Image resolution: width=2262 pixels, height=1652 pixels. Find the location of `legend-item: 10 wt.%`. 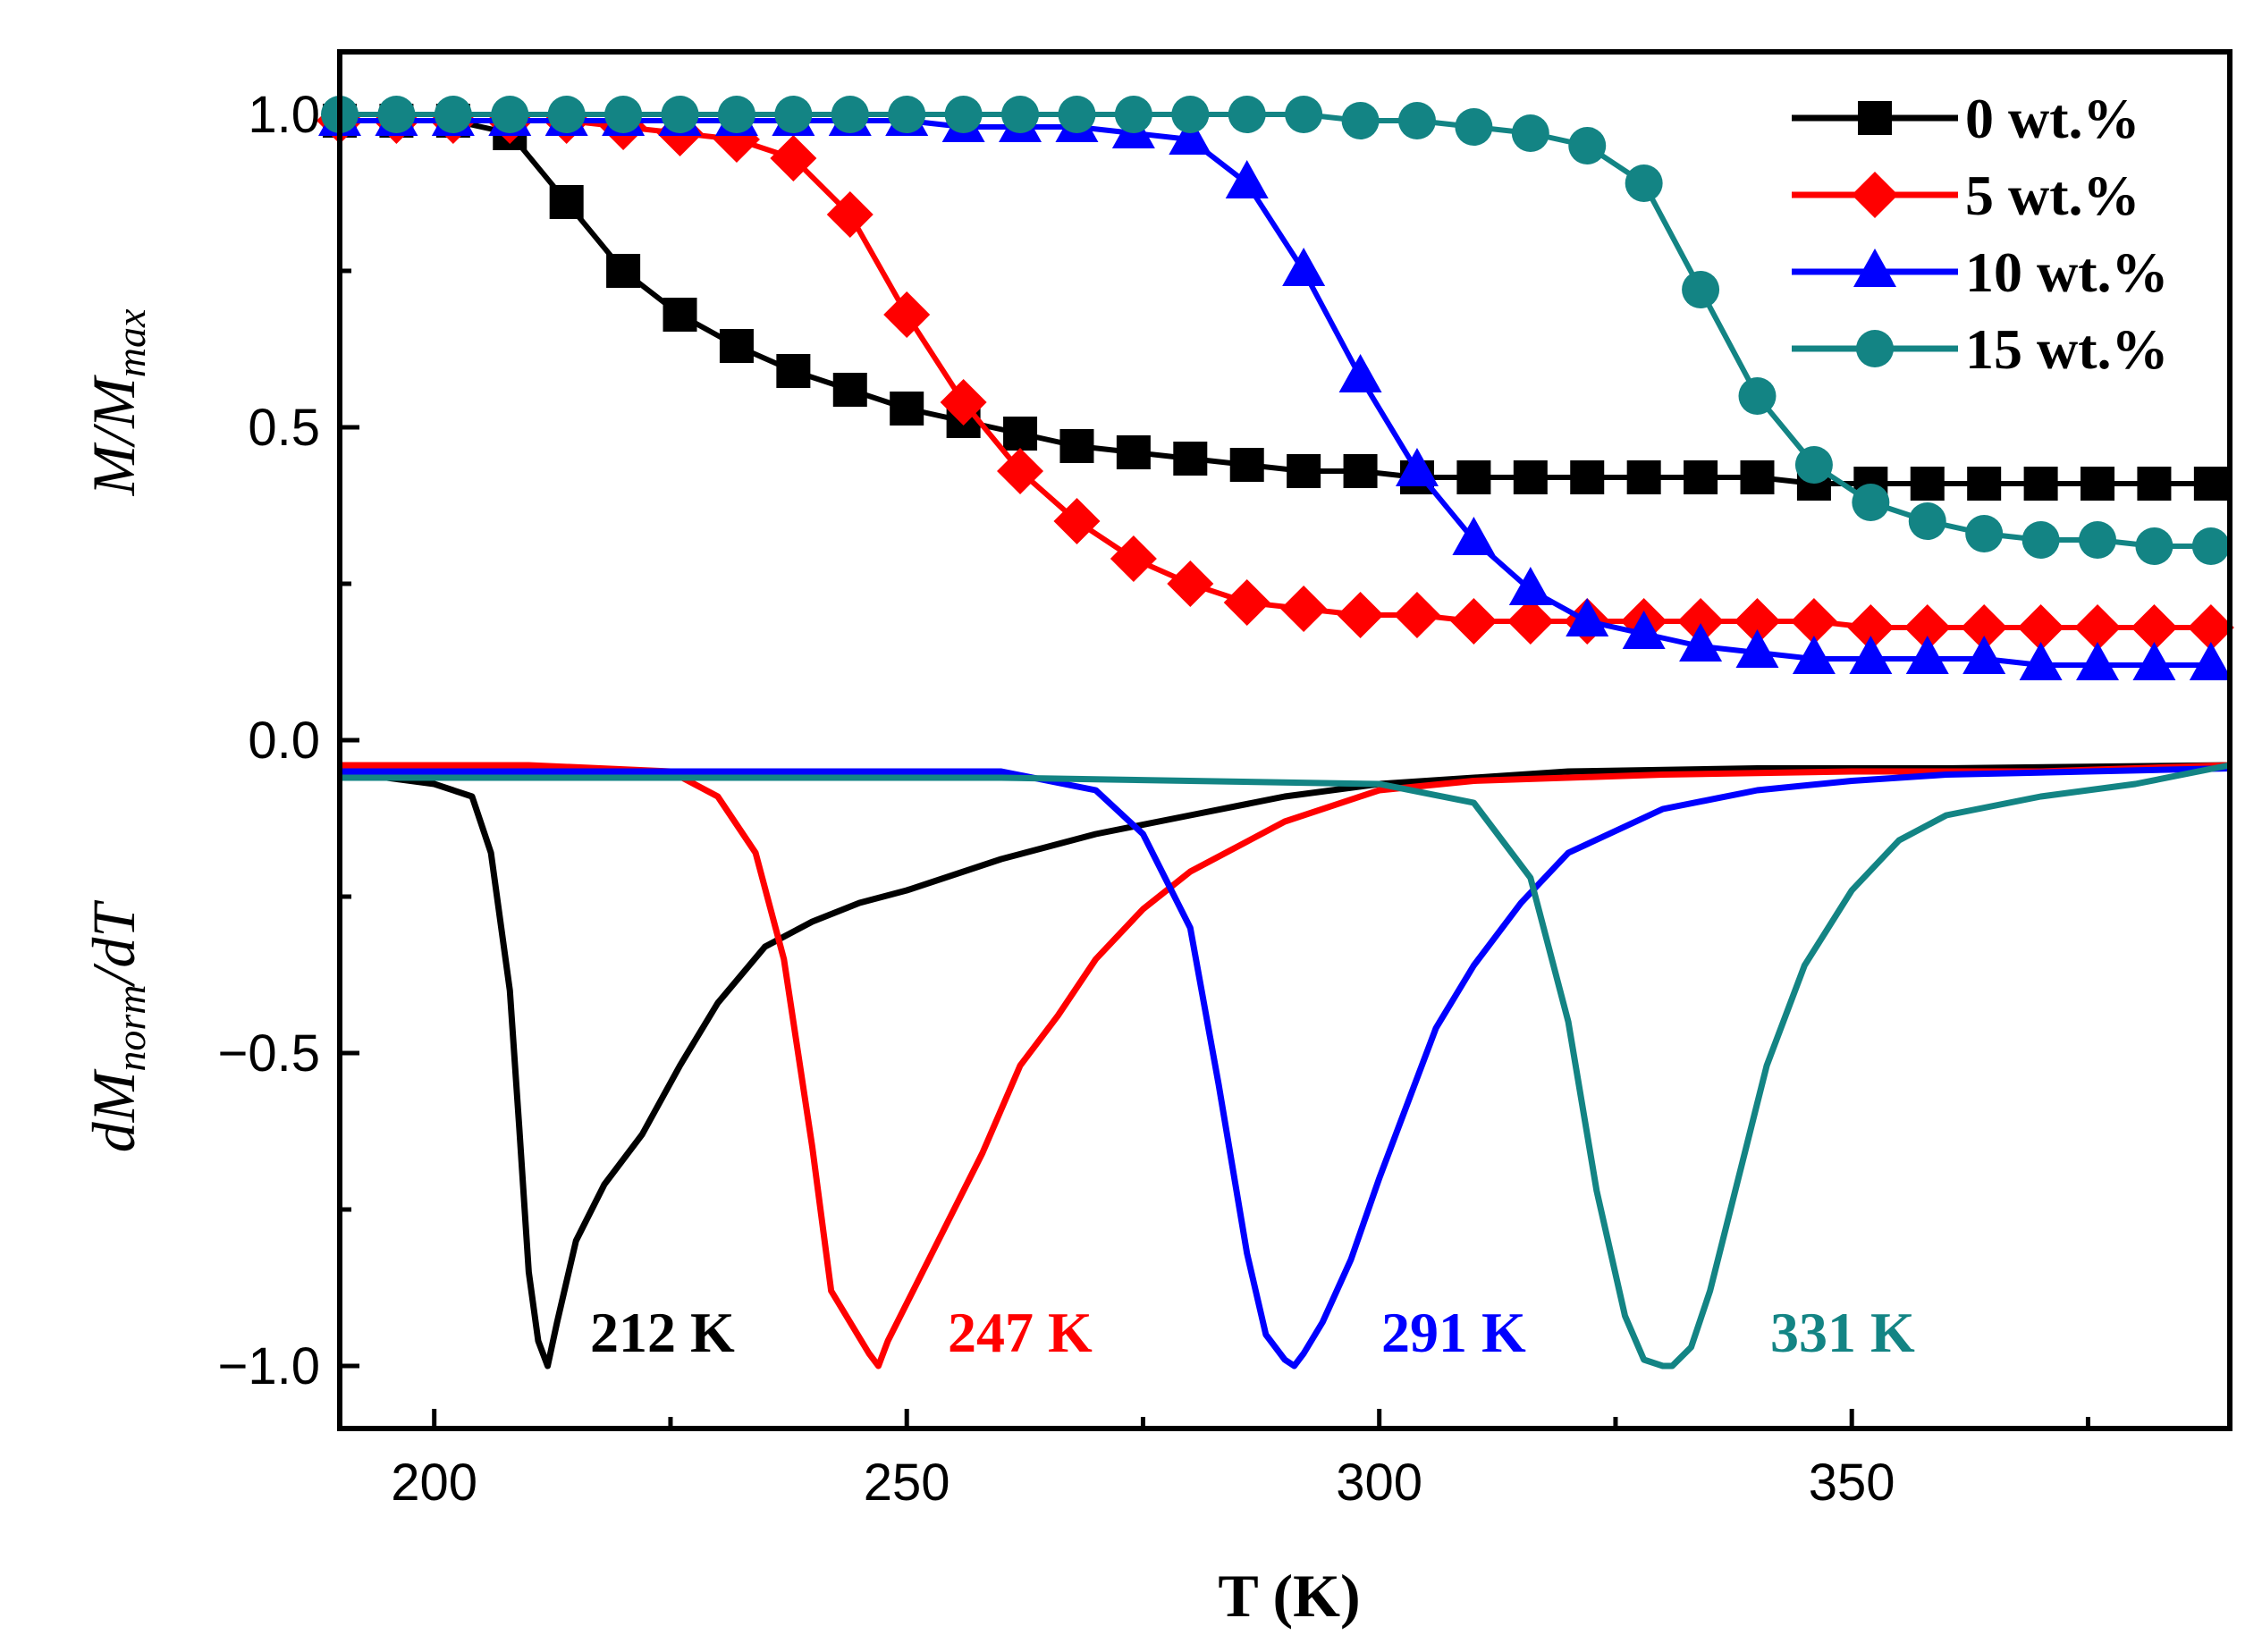

legend-item: 10 wt.% is located at coordinates (1980, 272).